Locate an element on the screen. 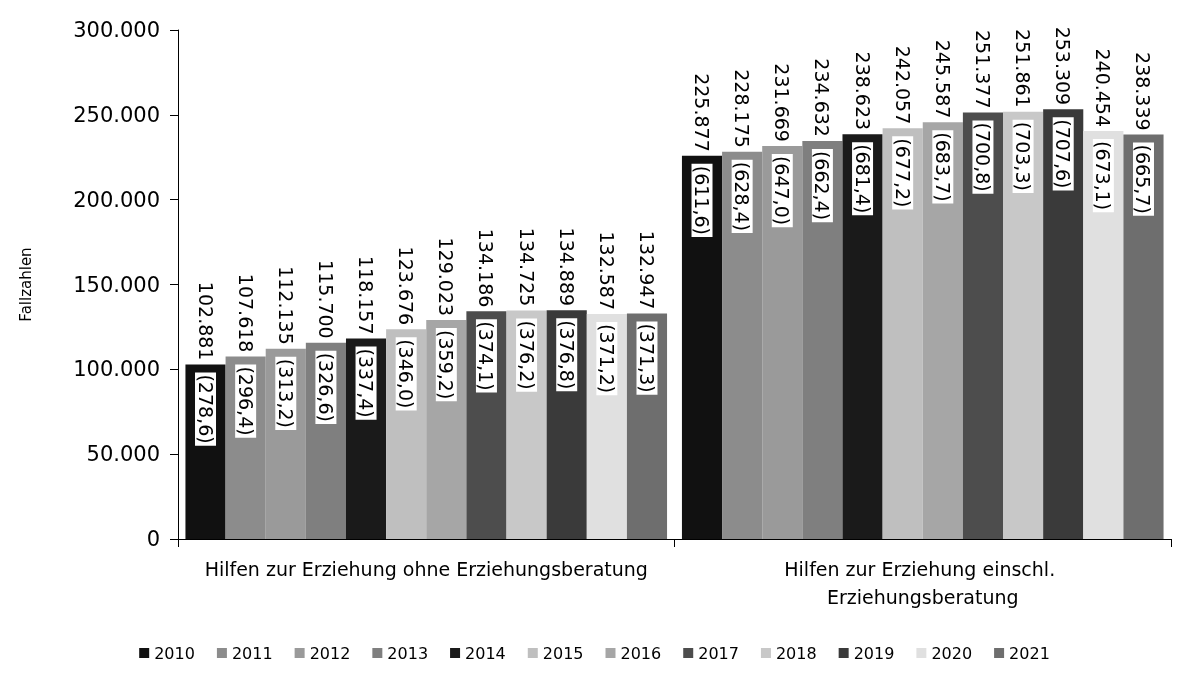  data-label: 238.339 is located at coordinates (1143, 91).